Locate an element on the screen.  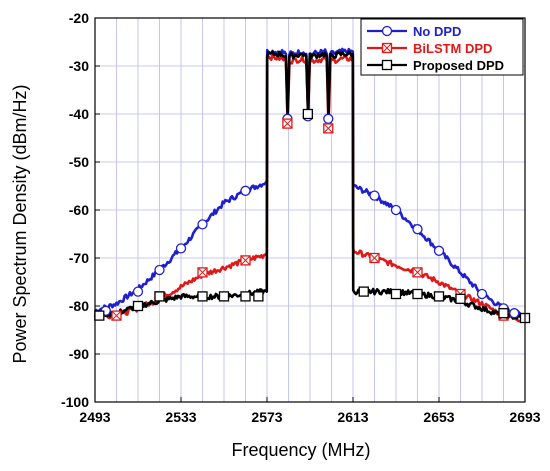
x-tick-label: 2653 is located at coordinates (438, 417).